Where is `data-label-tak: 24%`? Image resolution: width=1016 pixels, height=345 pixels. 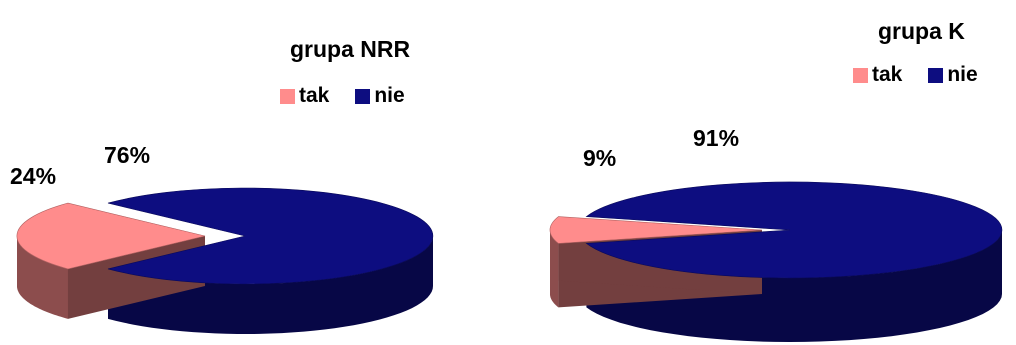 data-label-tak: 24% is located at coordinates (33, 176).